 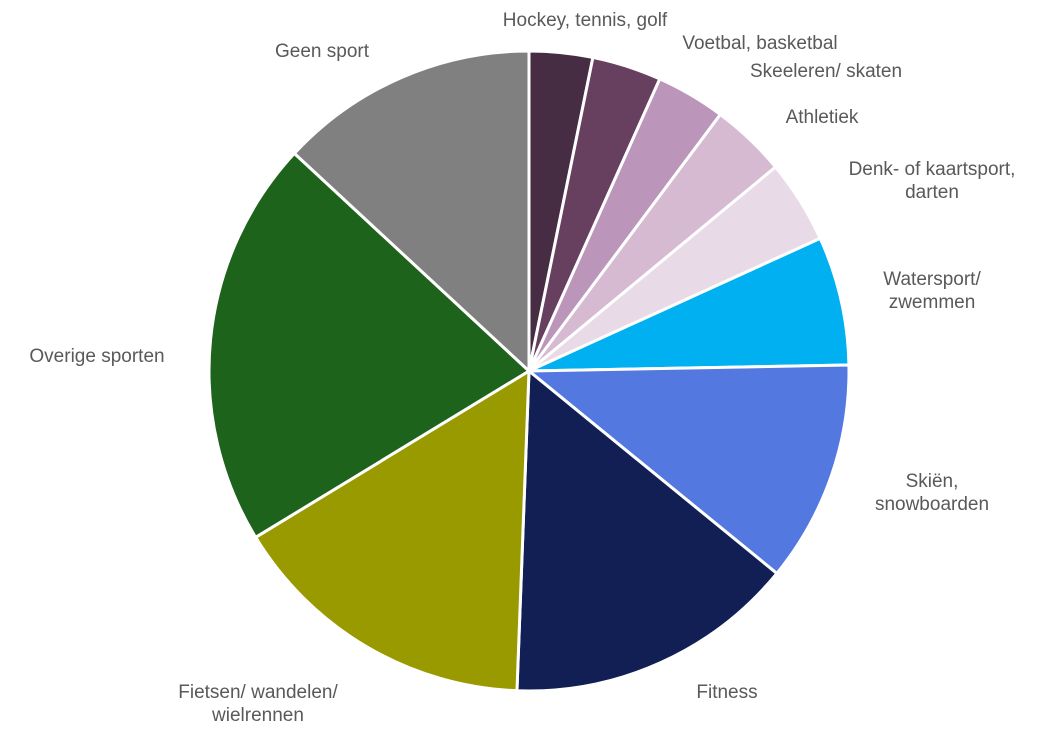 What do you see at coordinates (759, 43) in the screenshot?
I see `pie-label-voetbal-basketbal: Voetbal, basketbal` at bounding box center [759, 43].